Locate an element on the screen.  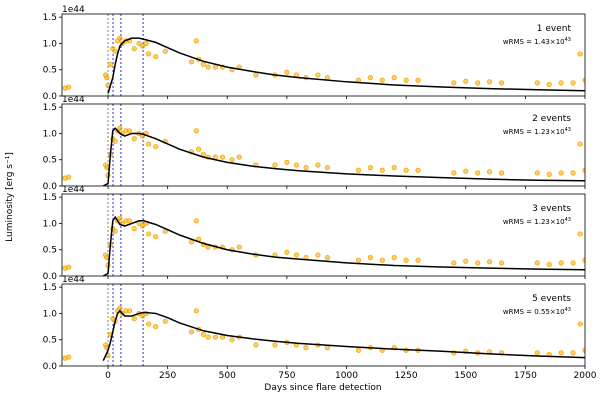
x-tick-label: 250 is located at coordinates (167, 376).